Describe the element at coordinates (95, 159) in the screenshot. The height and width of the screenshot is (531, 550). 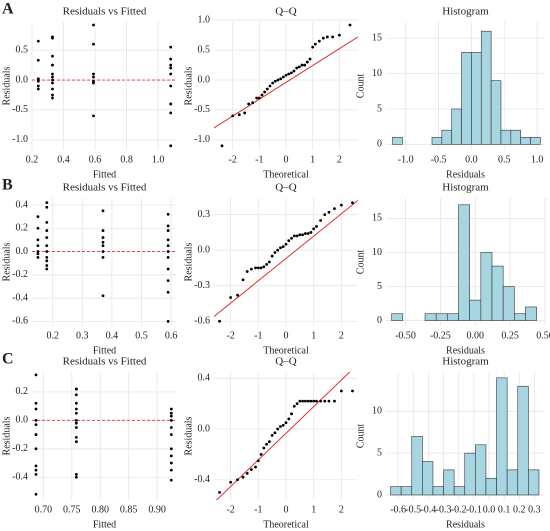
I see `x-tick-label: 0.6` at that location.